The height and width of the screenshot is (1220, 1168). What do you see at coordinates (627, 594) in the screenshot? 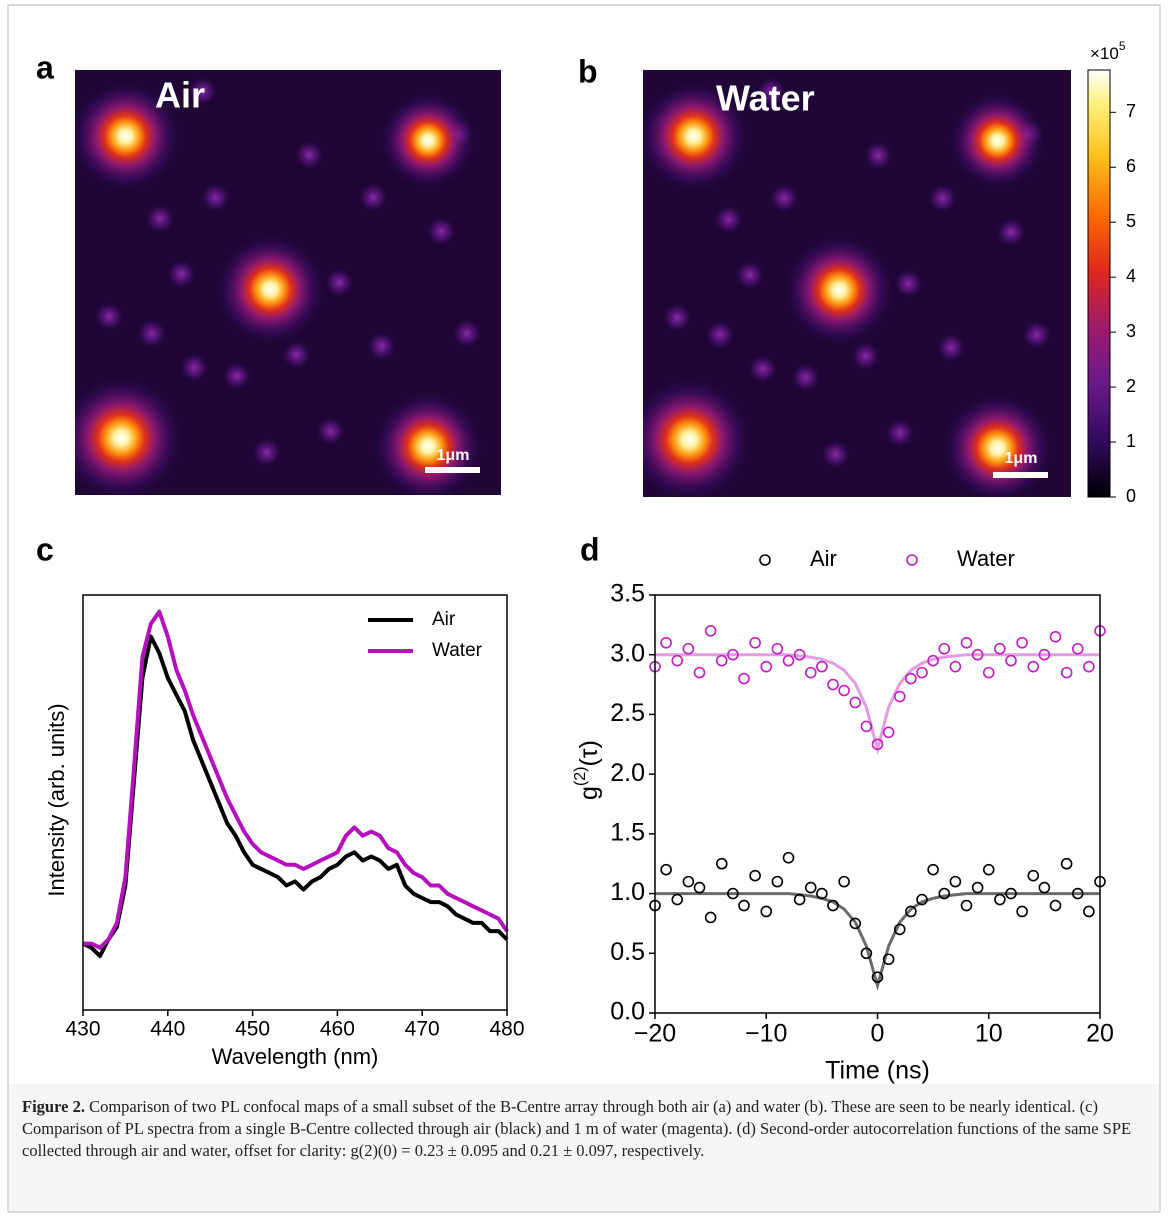
I see `y-tick-label: 3.5` at bounding box center [627, 594].